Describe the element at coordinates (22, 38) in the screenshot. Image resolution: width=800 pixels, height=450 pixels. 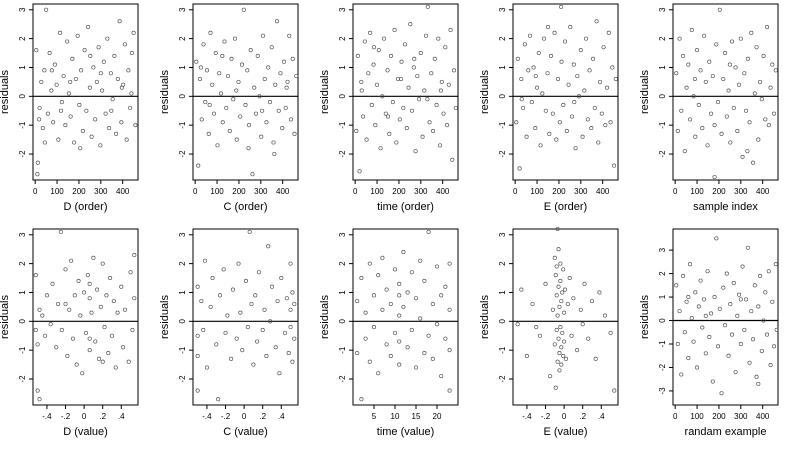
I see `y-tick-label: 2` at that location.